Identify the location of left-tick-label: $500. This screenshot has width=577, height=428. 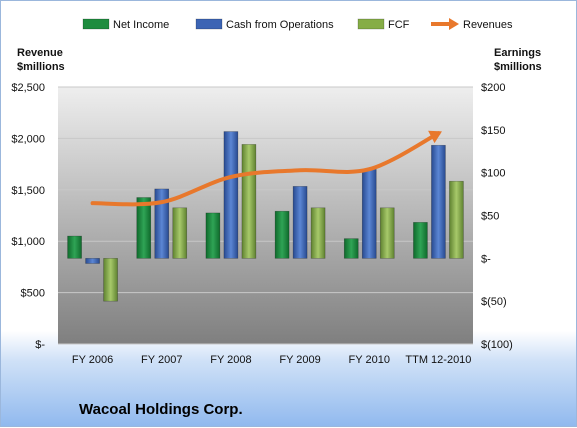
(33, 294).